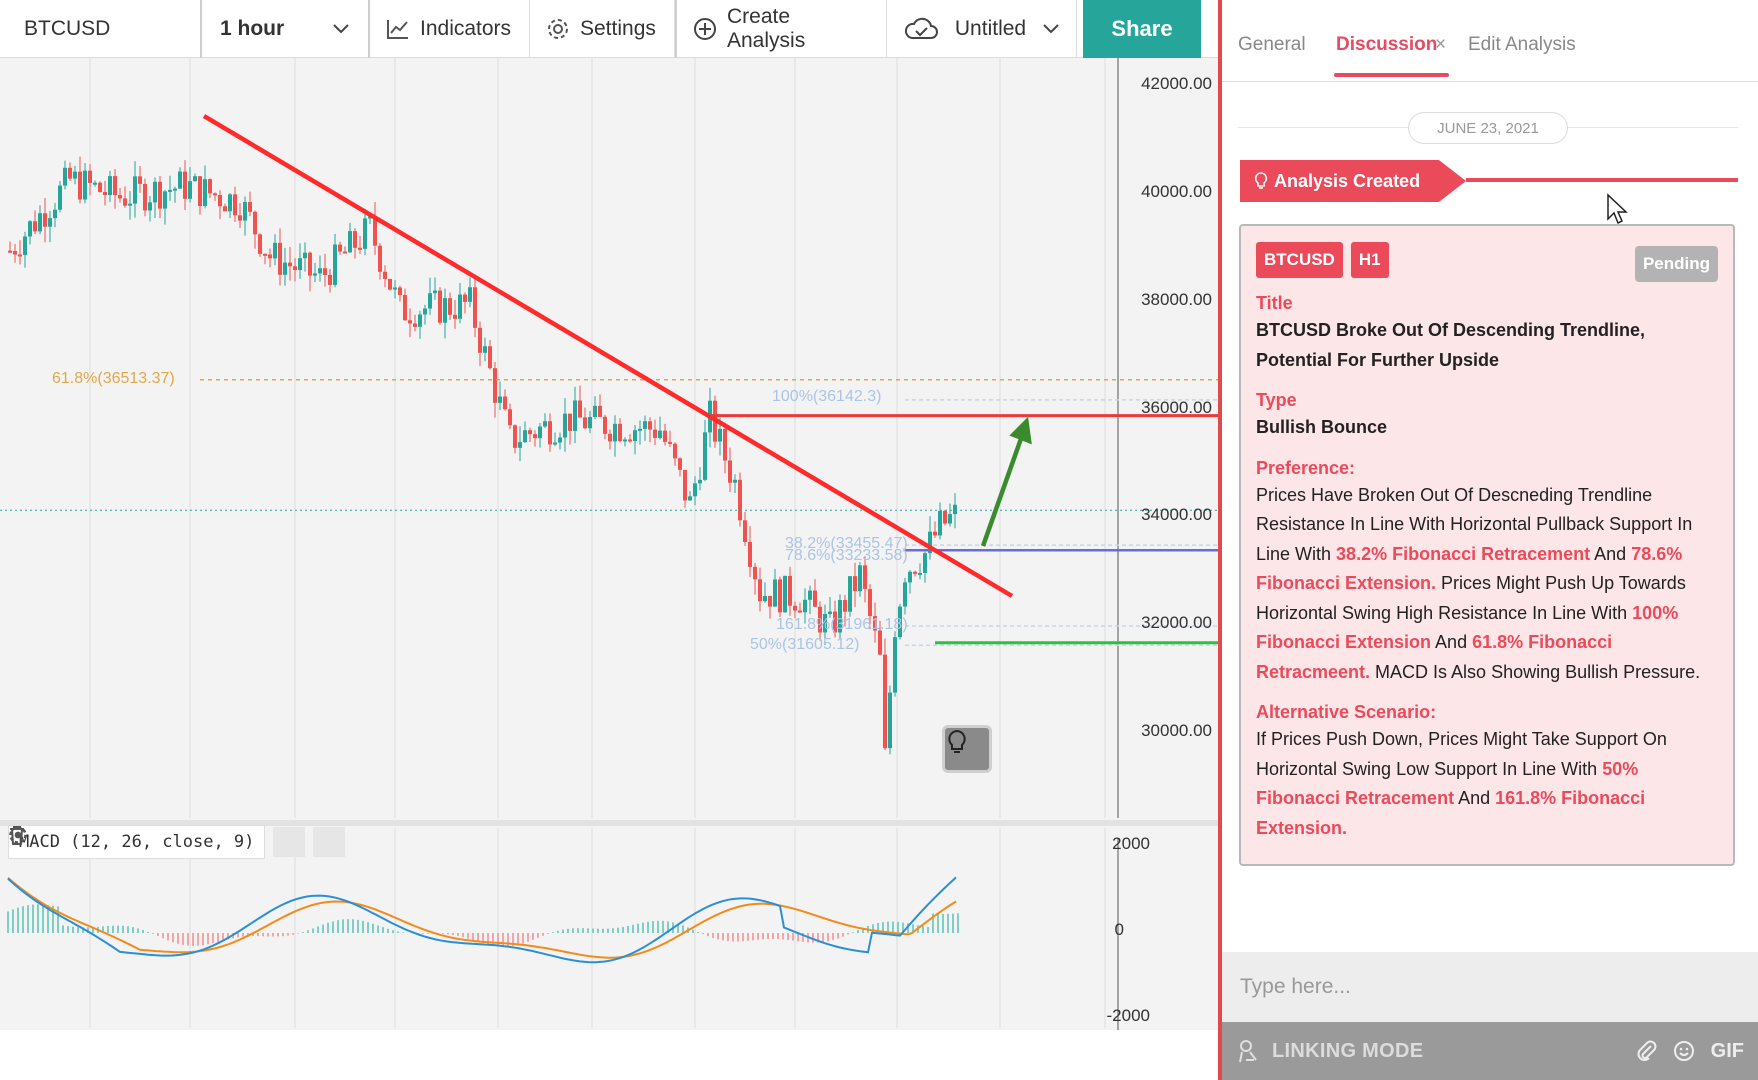  What do you see at coordinates (1684, 1051) in the screenshot?
I see `emoji-icon` at bounding box center [1684, 1051].